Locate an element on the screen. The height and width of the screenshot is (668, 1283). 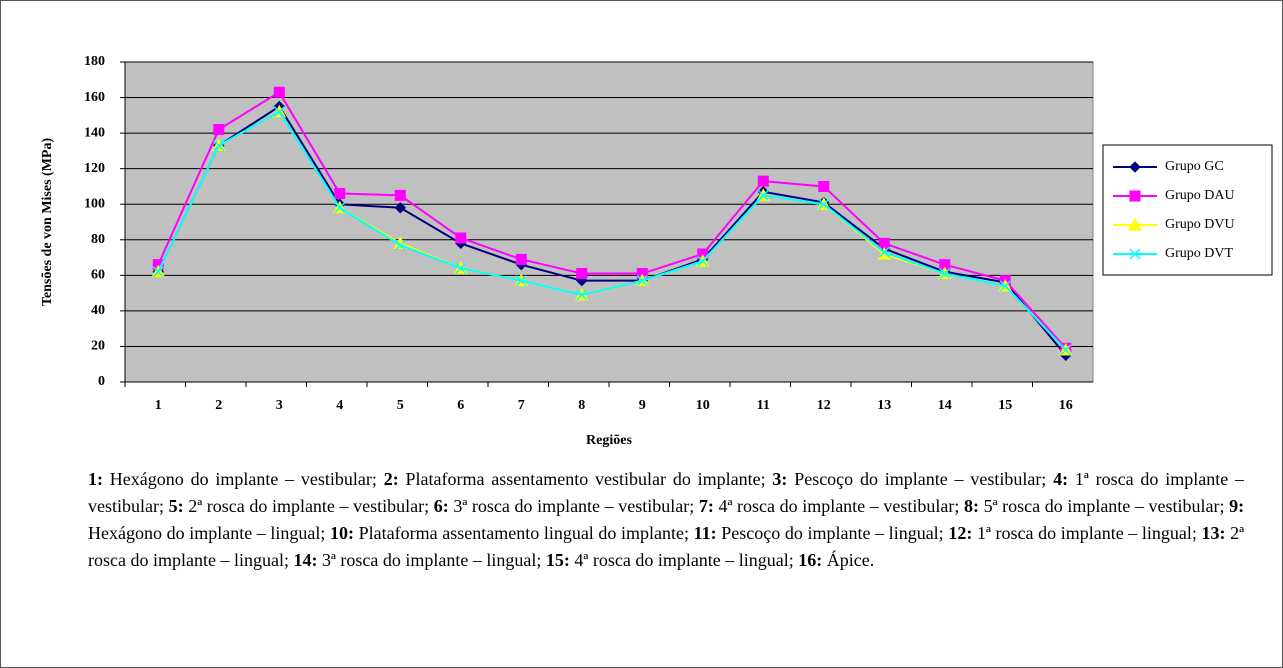
x-tick-label: 14 is located at coordinates (945, 405).